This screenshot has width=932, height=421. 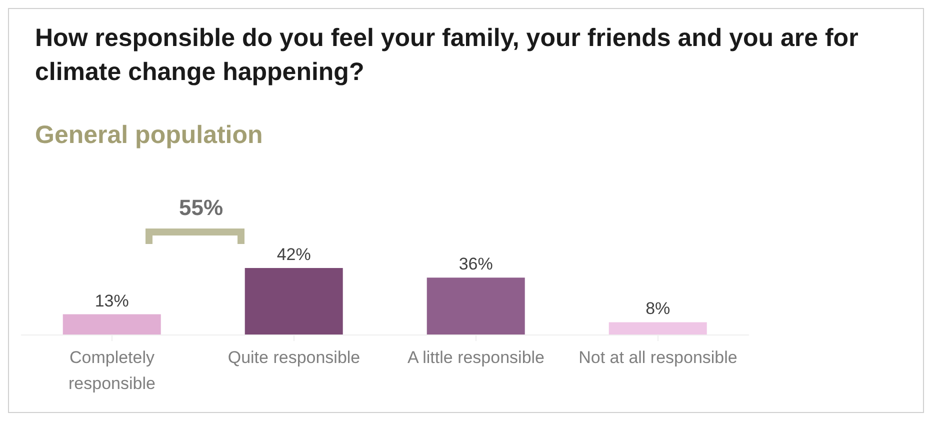 What do you see at coordinates (475, 264) in the screenshot?
I see `data-label: 36%` at bounding box center [475, 264].